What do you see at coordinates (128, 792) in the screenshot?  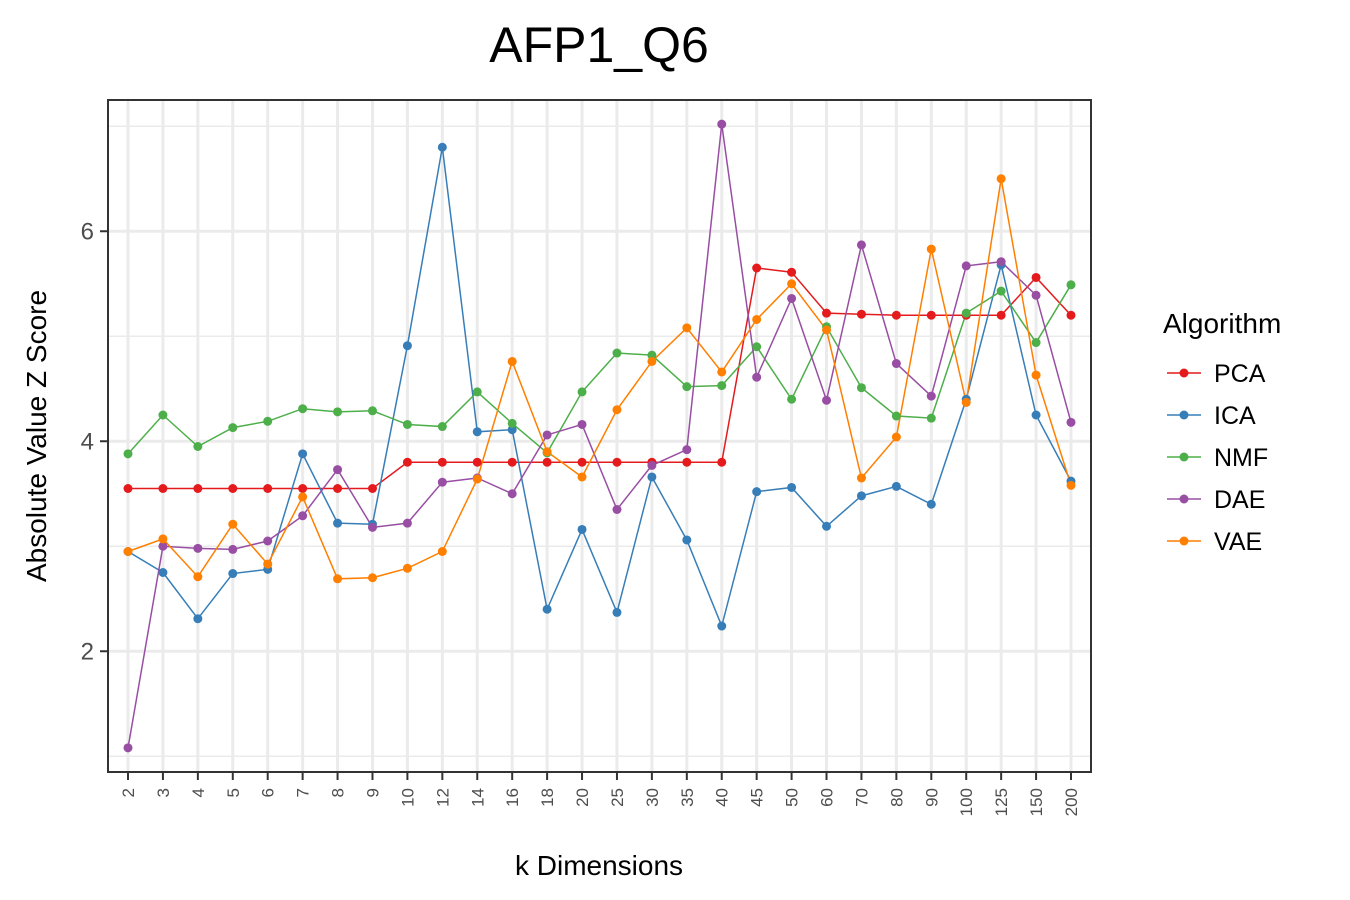 I see `x-tick-label: 2` at bounding box center [128, 792].